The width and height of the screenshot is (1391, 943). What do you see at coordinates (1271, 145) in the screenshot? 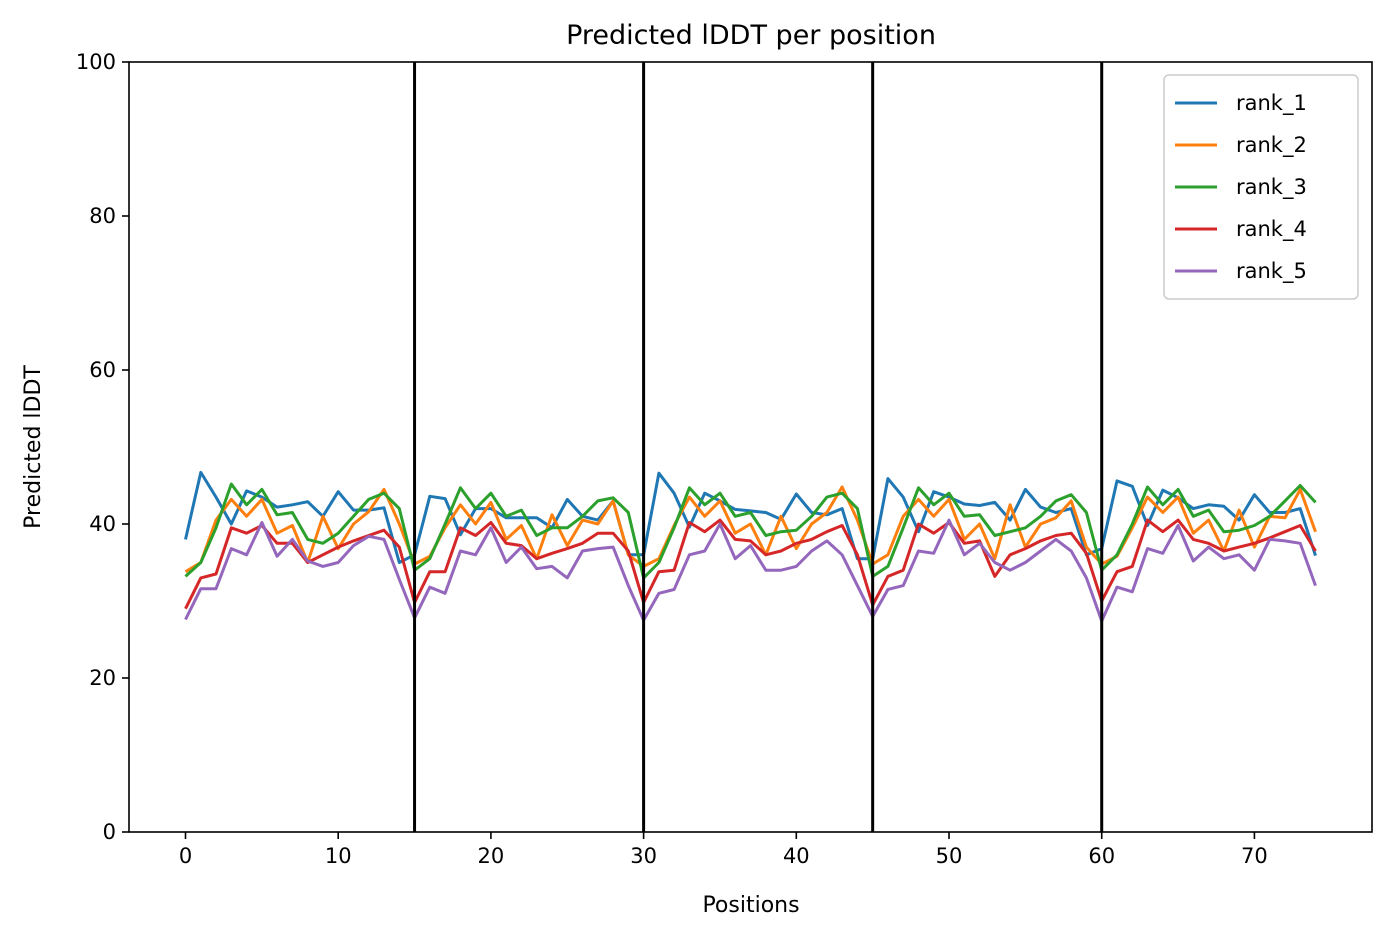
I see `legend-label-rank_2: rank_2` at bounding box center [1271, 145].